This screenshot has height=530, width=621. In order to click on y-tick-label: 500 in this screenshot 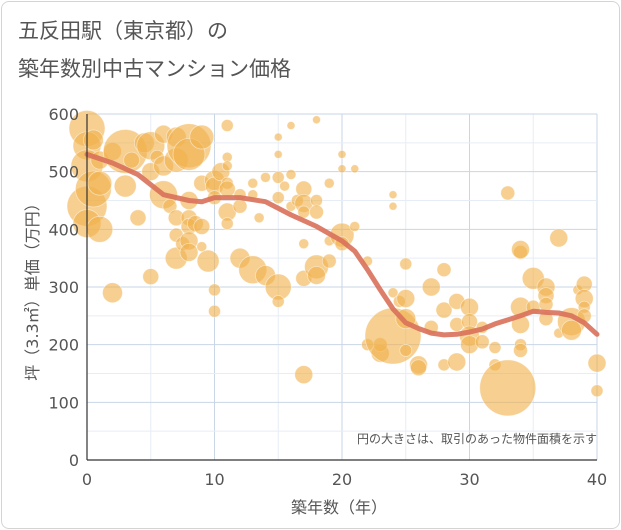, I will do `click(63, 172)`.